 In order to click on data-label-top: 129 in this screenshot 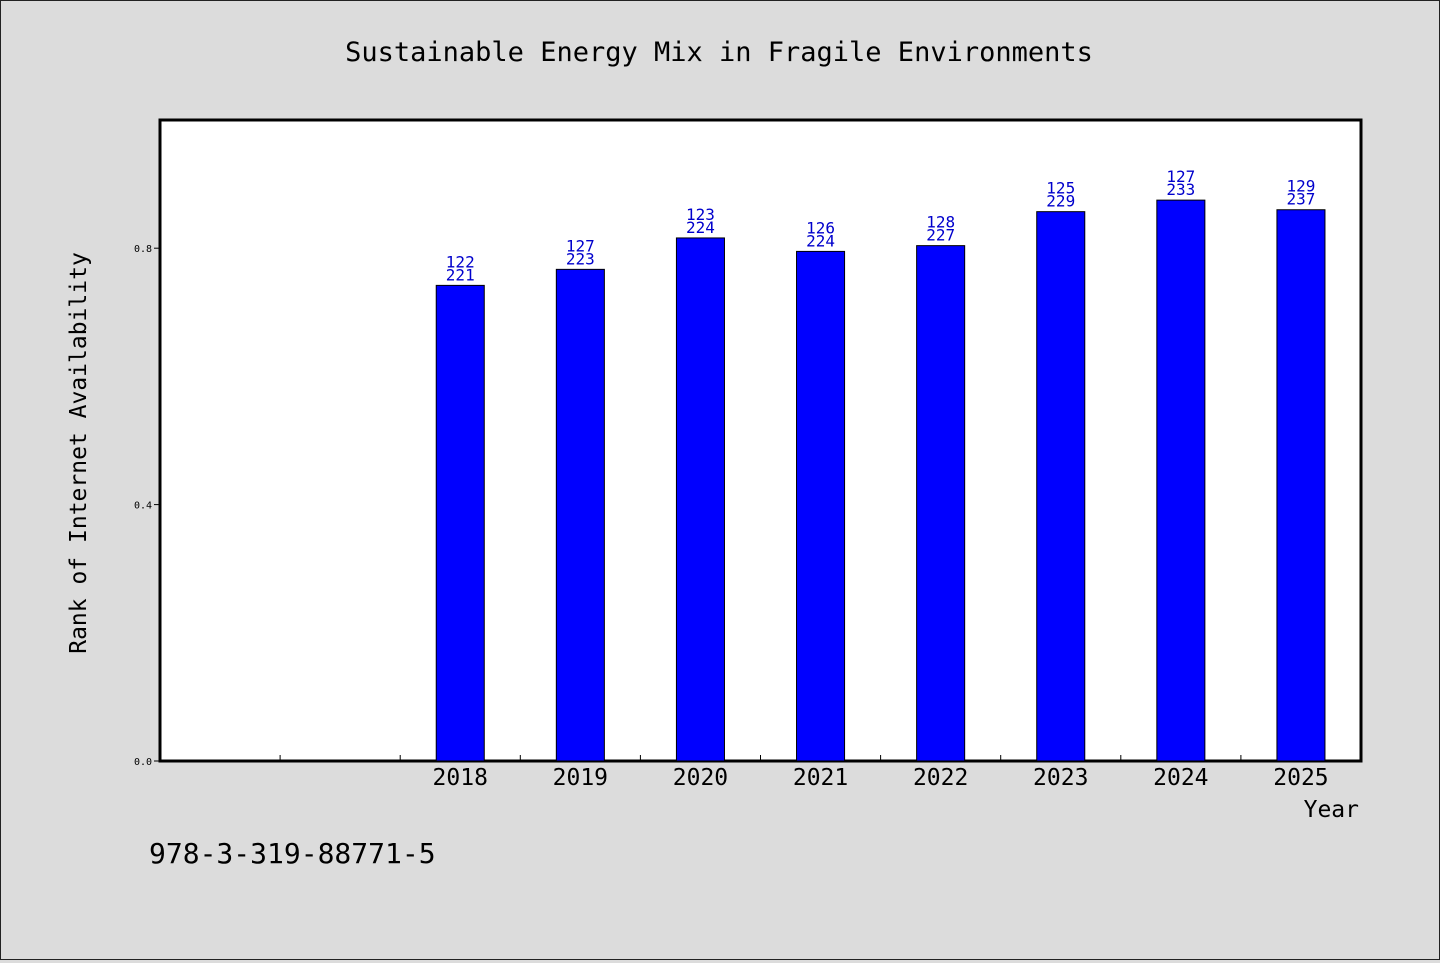, I will do `click(1300, 186)`.